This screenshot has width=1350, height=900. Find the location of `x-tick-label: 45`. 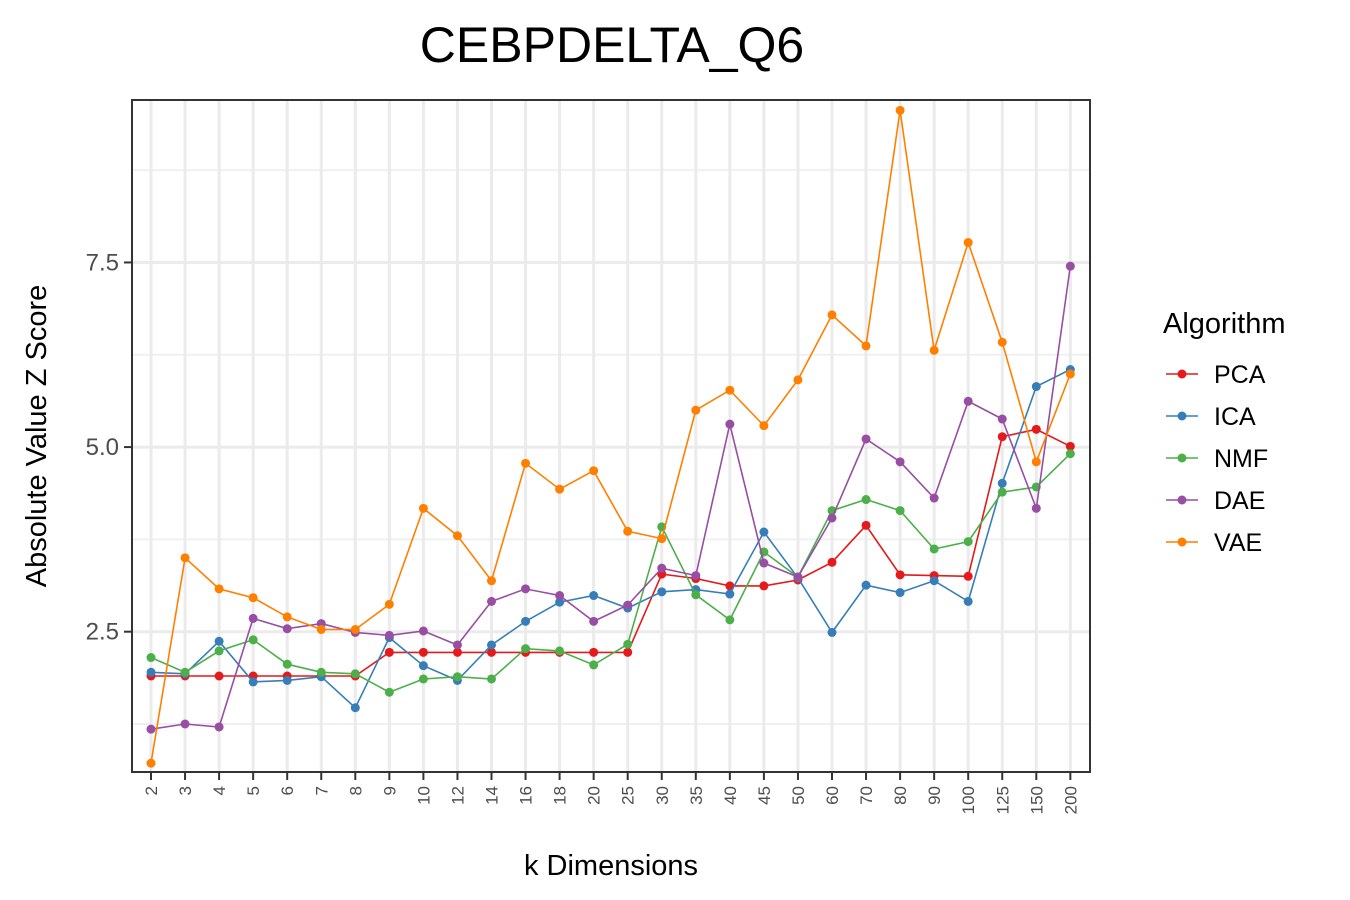

x-tick-label: 45 is located at coordinates (764, 795).